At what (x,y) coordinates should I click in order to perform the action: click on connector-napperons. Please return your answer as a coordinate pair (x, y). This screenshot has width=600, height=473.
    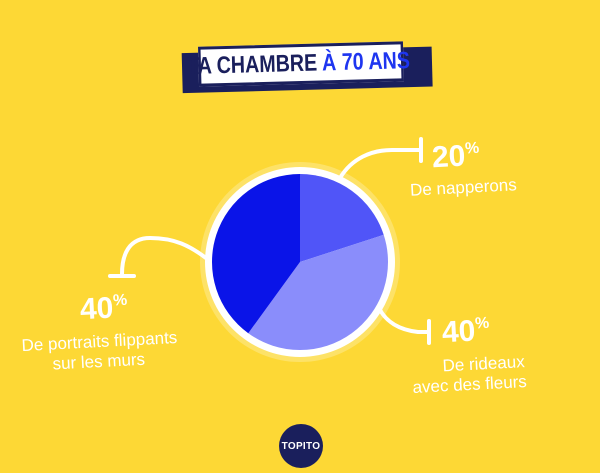
    Looking at the image, I should click on (380, 164).